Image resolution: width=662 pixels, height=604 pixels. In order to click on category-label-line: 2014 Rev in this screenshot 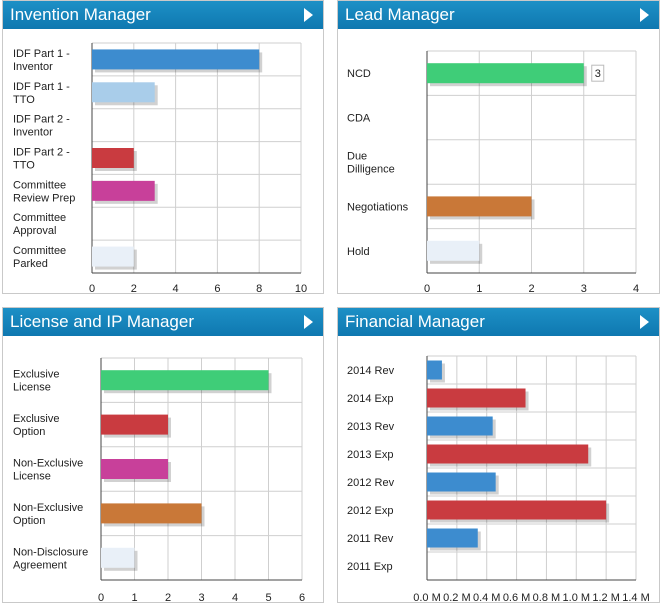, I will do `click(371, 371)`.